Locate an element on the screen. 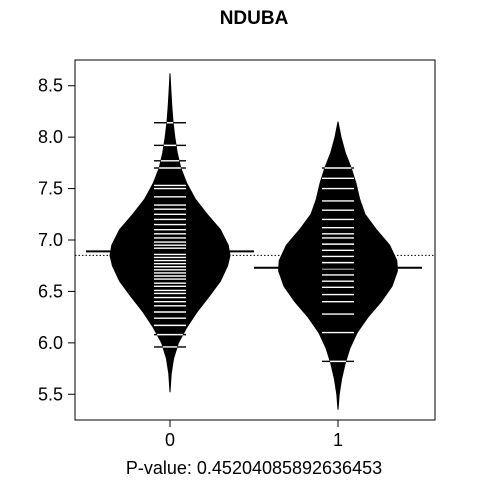 The width and height of the screenshot is (480, 480). y-tick-label: 6.0 is located at coordinates (50, 343).